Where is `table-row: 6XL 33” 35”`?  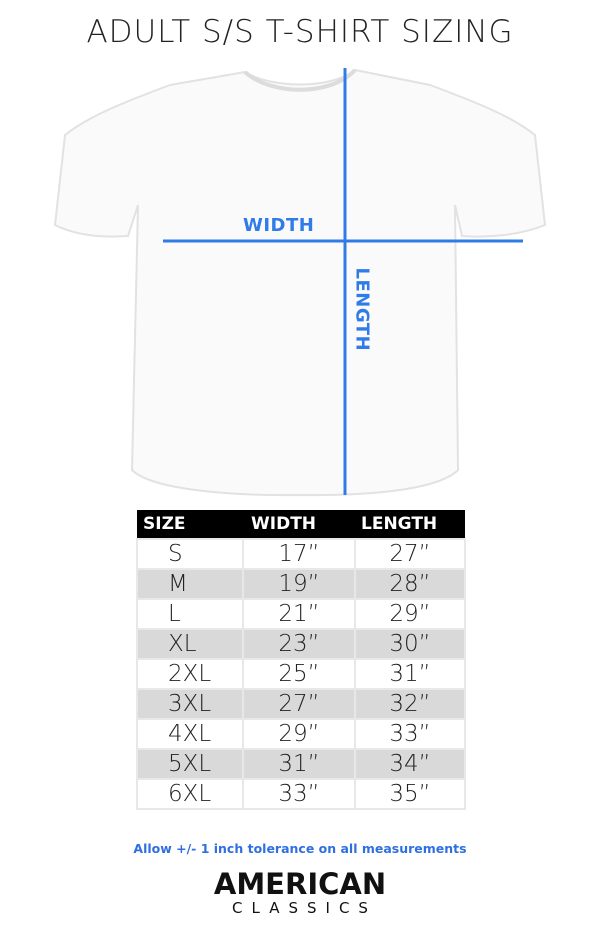
table-row: 6XL 33” 35” is located at coordinates (301, 794).